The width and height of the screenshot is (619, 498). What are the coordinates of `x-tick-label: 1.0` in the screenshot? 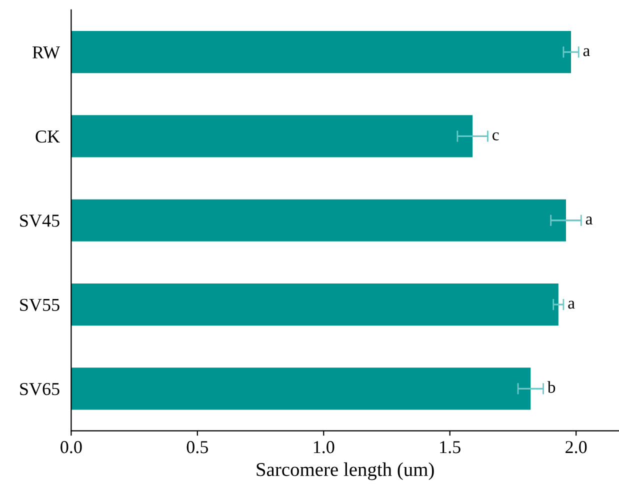 It's located at (324, 447).